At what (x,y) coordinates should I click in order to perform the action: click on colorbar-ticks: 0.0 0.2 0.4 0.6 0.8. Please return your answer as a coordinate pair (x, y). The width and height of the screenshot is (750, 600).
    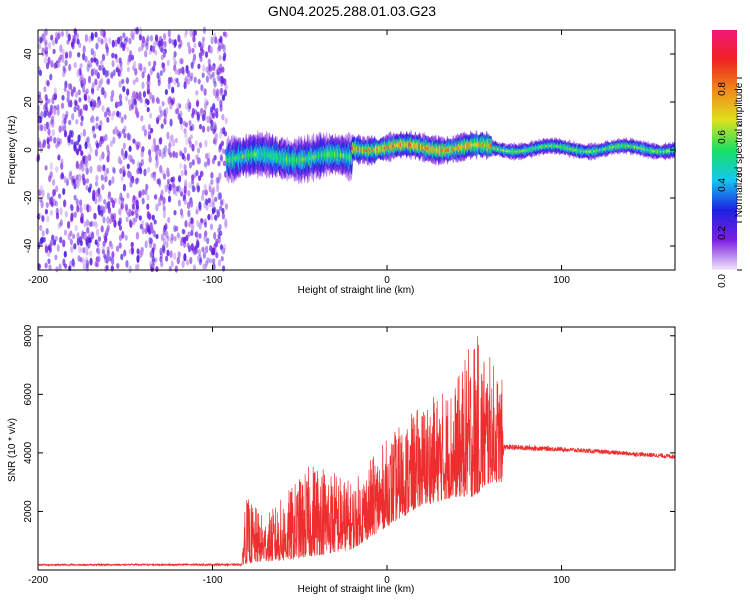
    Looking at the image, I should click on (729, 182).